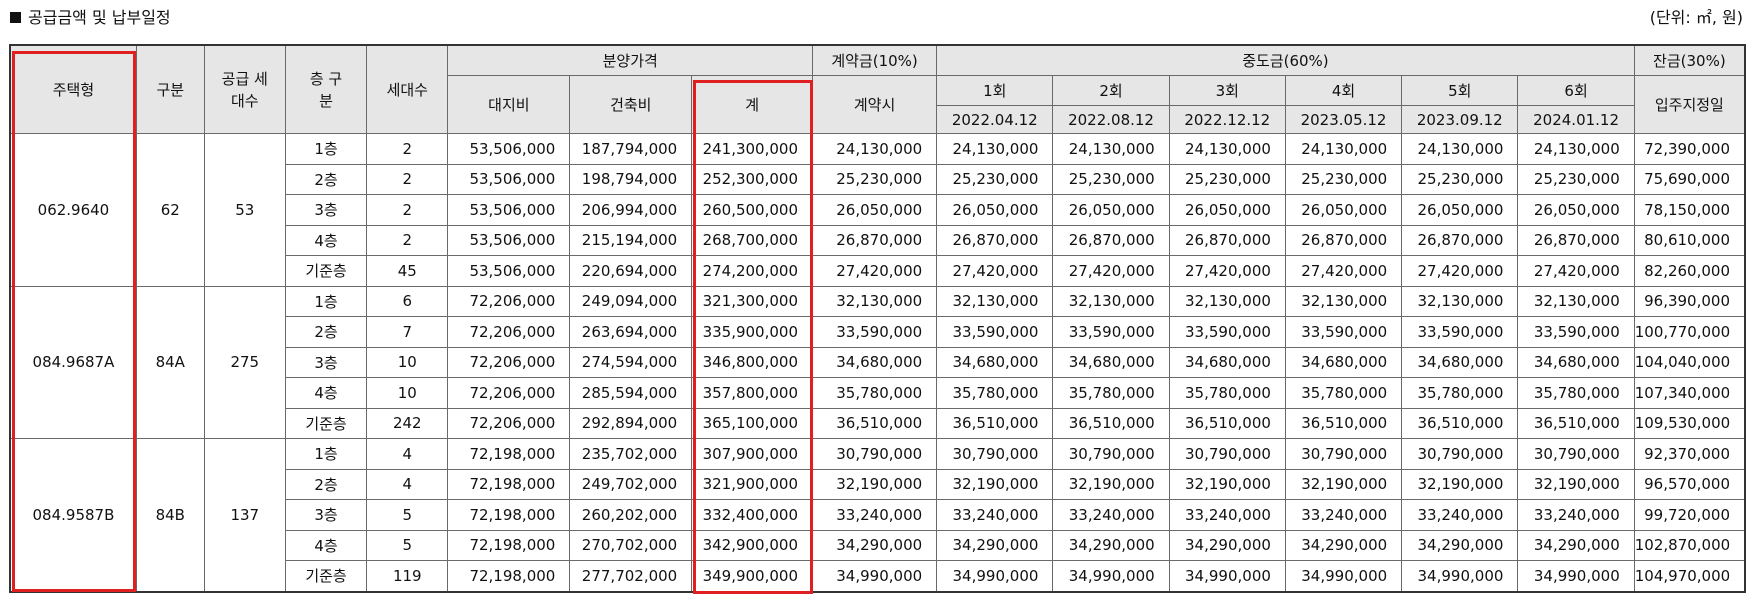 The height and width of the screenshot is (608, 1755). What do you see at coordinates (1460, 484) in the screenshot?
I see `cell-installment-5: 32,190,000` at bounding box center [1460, 484].